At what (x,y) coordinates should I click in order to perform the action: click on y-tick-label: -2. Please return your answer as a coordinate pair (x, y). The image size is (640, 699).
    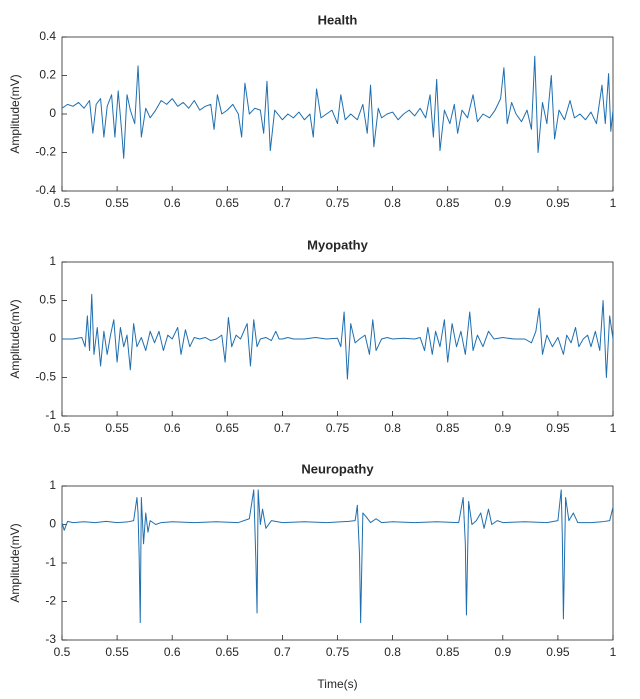
    Looking at the image, I should click on (50, 601).